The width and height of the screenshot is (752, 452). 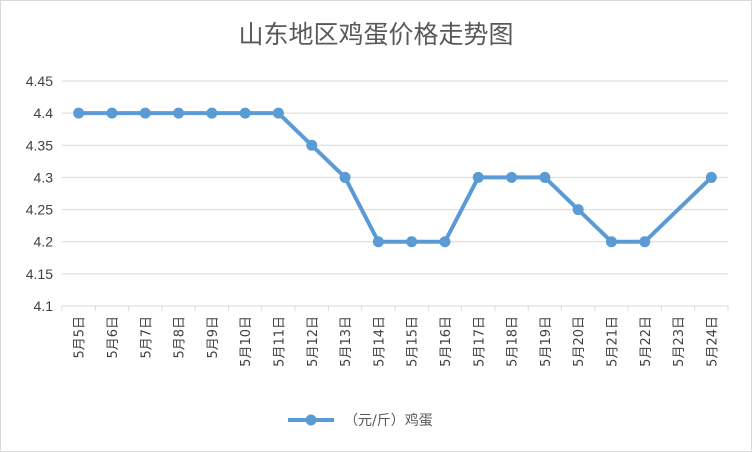 I want to click on x-tick-label: 5月24日, so click(x=712, y=341).